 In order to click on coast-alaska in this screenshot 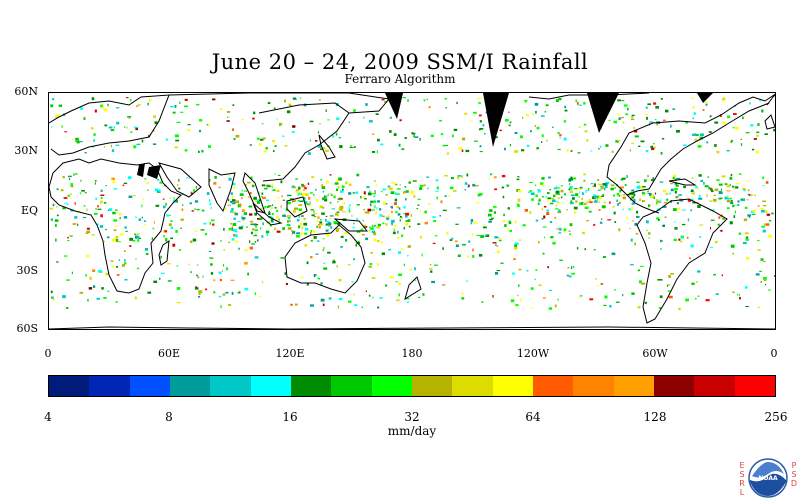, I will do `click(589, 96)`.